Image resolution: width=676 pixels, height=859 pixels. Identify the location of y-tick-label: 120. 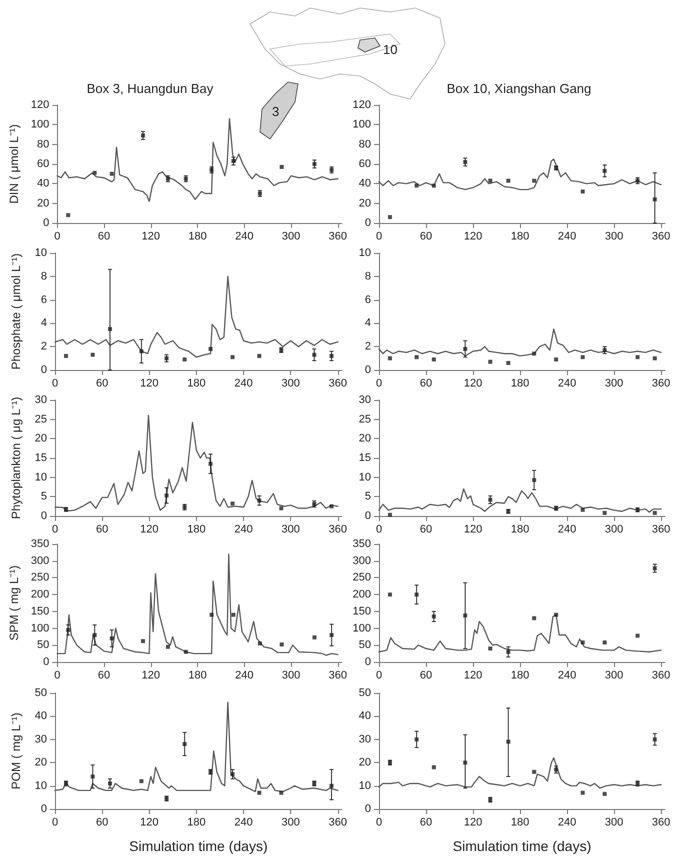
(361, 105).